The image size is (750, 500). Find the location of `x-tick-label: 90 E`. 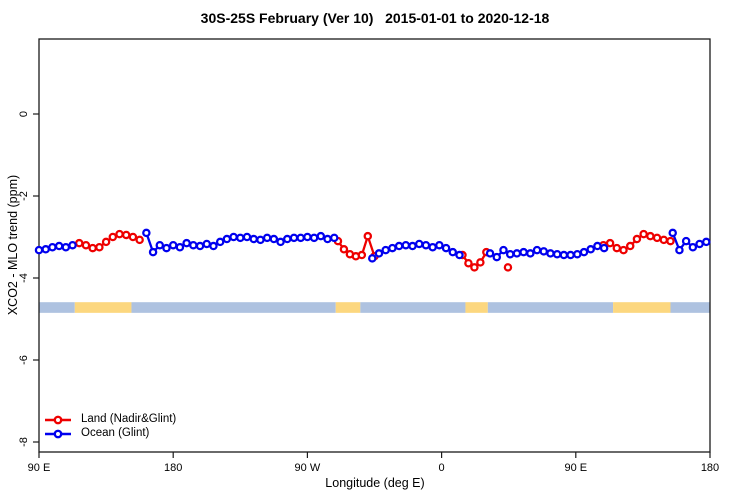

x-tick-label: 90 E is located at coordinates (575, 468).